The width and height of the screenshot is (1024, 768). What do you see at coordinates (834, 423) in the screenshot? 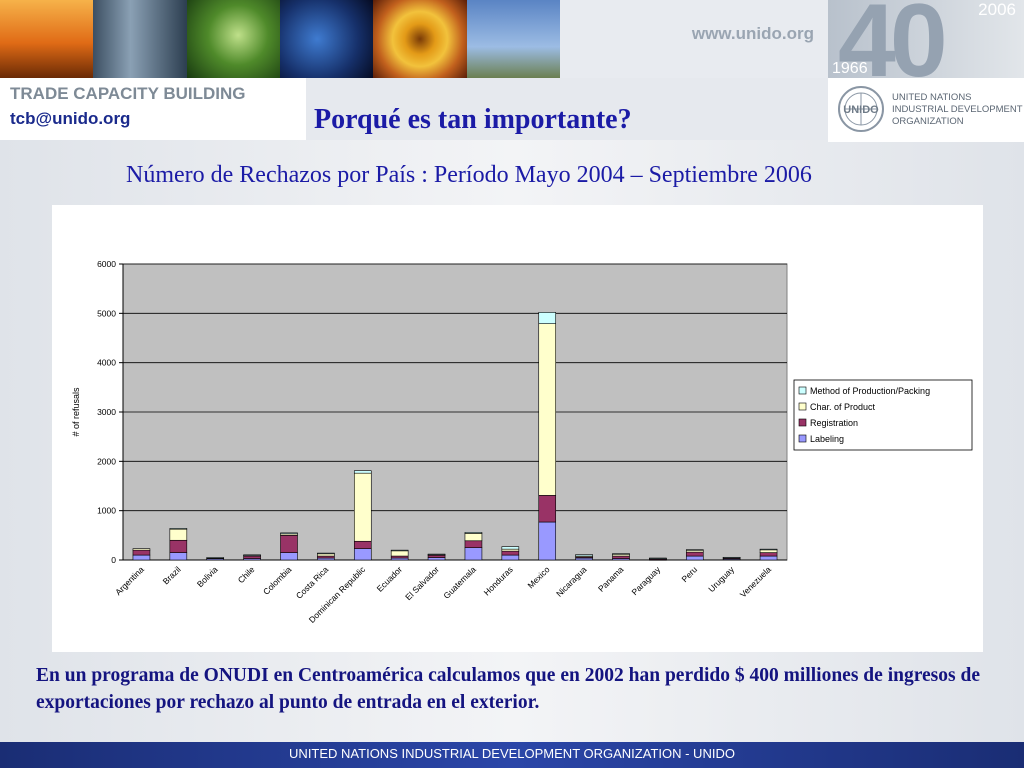
I see `legend-label: Registration` at bounding box center [834, 423].